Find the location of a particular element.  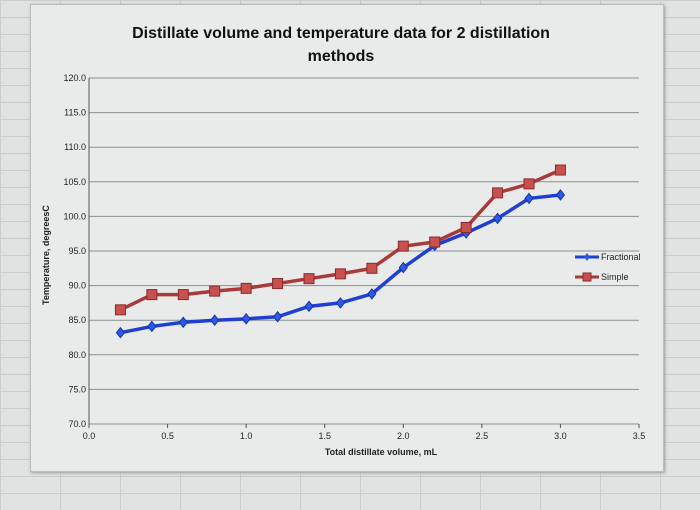

y-tick-label: 120.0 is located at coordinates (74, 78).